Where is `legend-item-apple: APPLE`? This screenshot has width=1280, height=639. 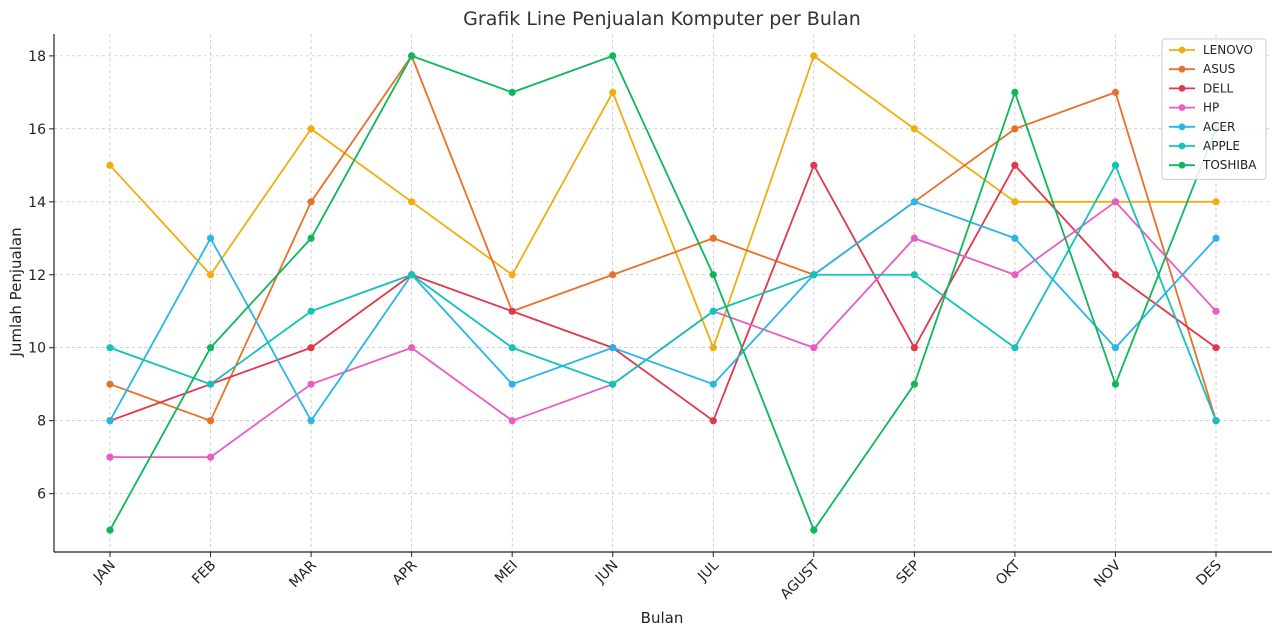 legend-item-apple: APPLE is located at coordinates (1204, 146).